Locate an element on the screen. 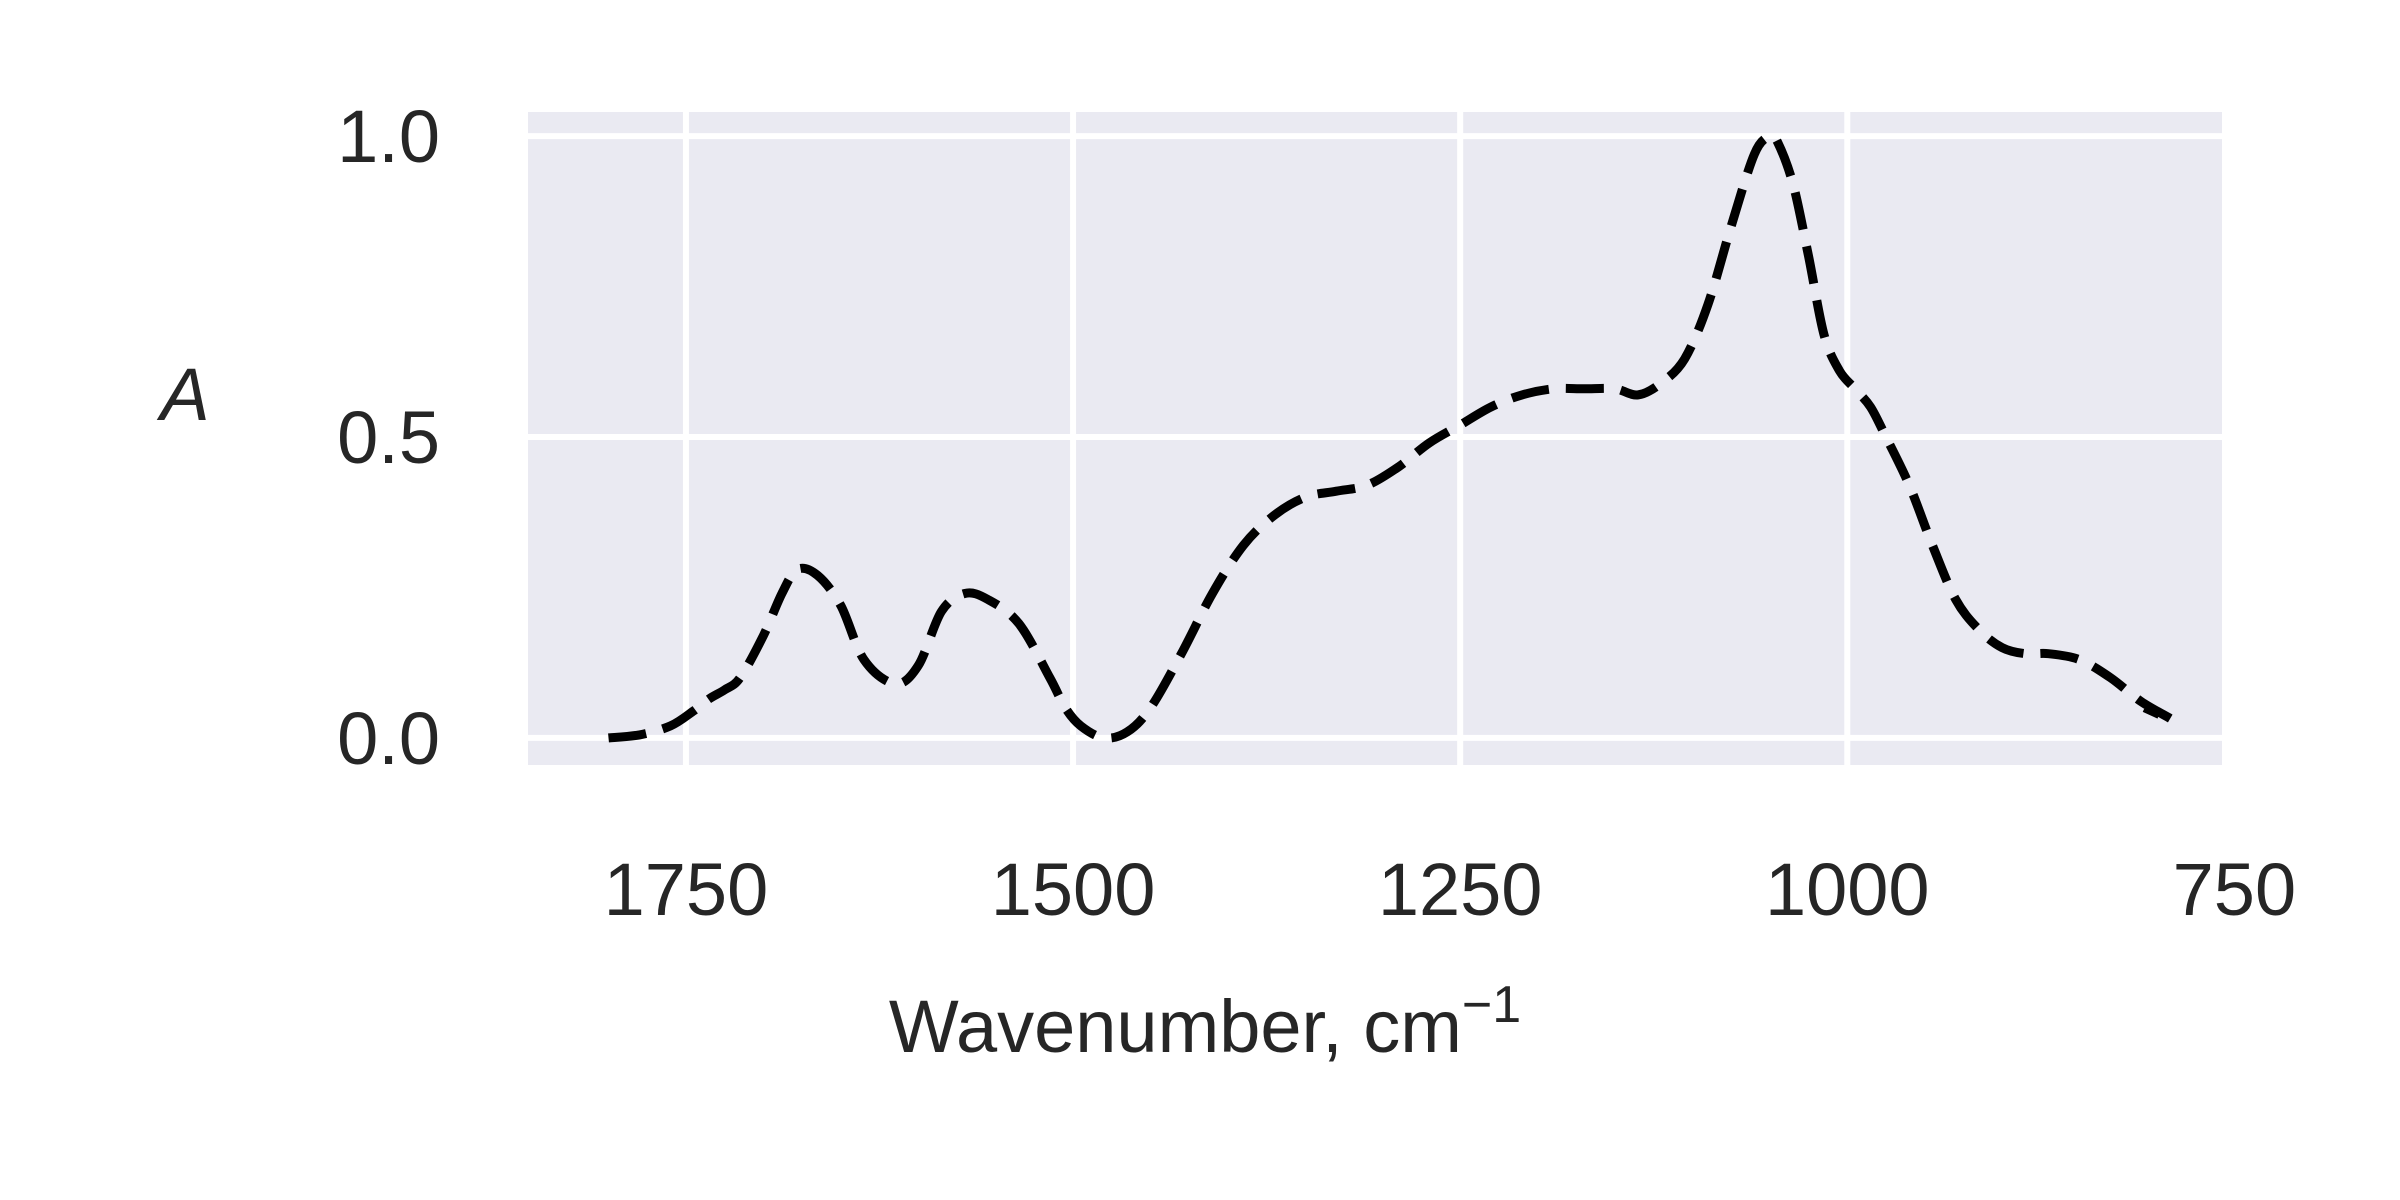 The image size is (2400, 1200). x-tick-labels: 1750 1500 1250 1000 750 is located at coordinates (1450, 889).